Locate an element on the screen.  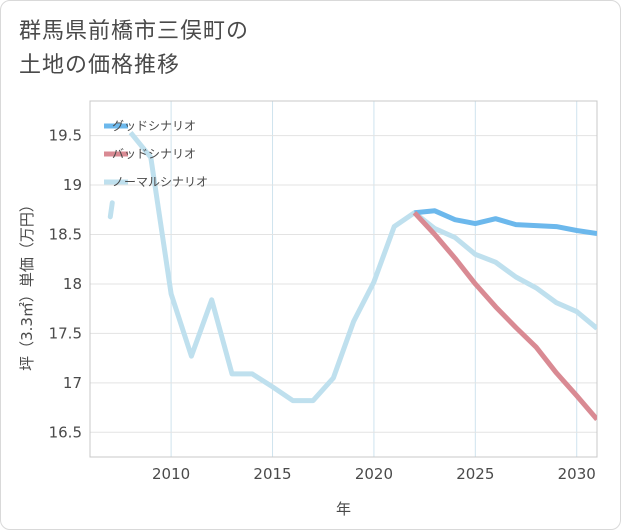
chart-title-line-1: 群馬県前橋市三俣町の is located at coordinates (134, 31).